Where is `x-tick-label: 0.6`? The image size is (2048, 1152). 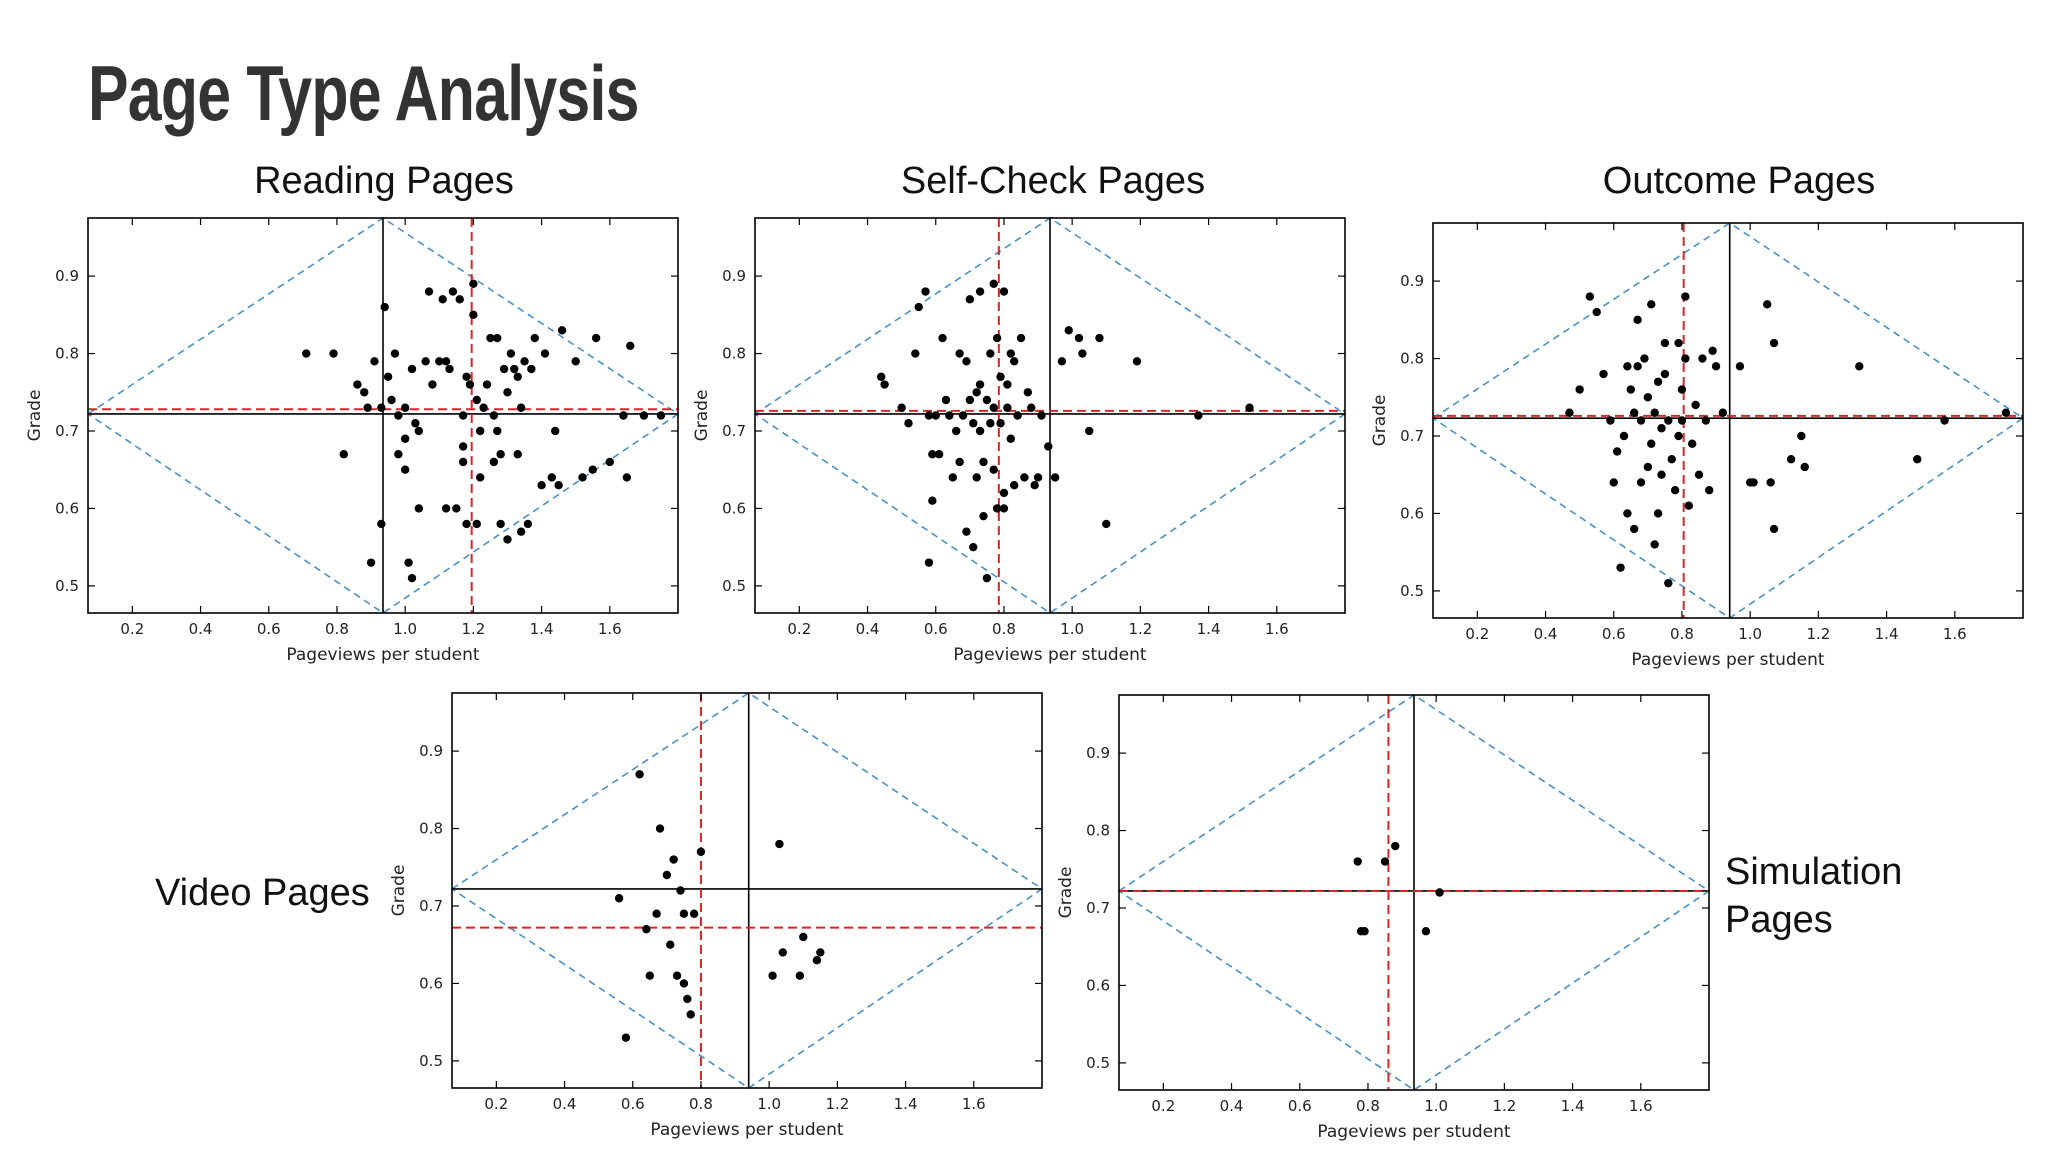 x-tick-label: 0.6 is located at coordinates (633, 1104).